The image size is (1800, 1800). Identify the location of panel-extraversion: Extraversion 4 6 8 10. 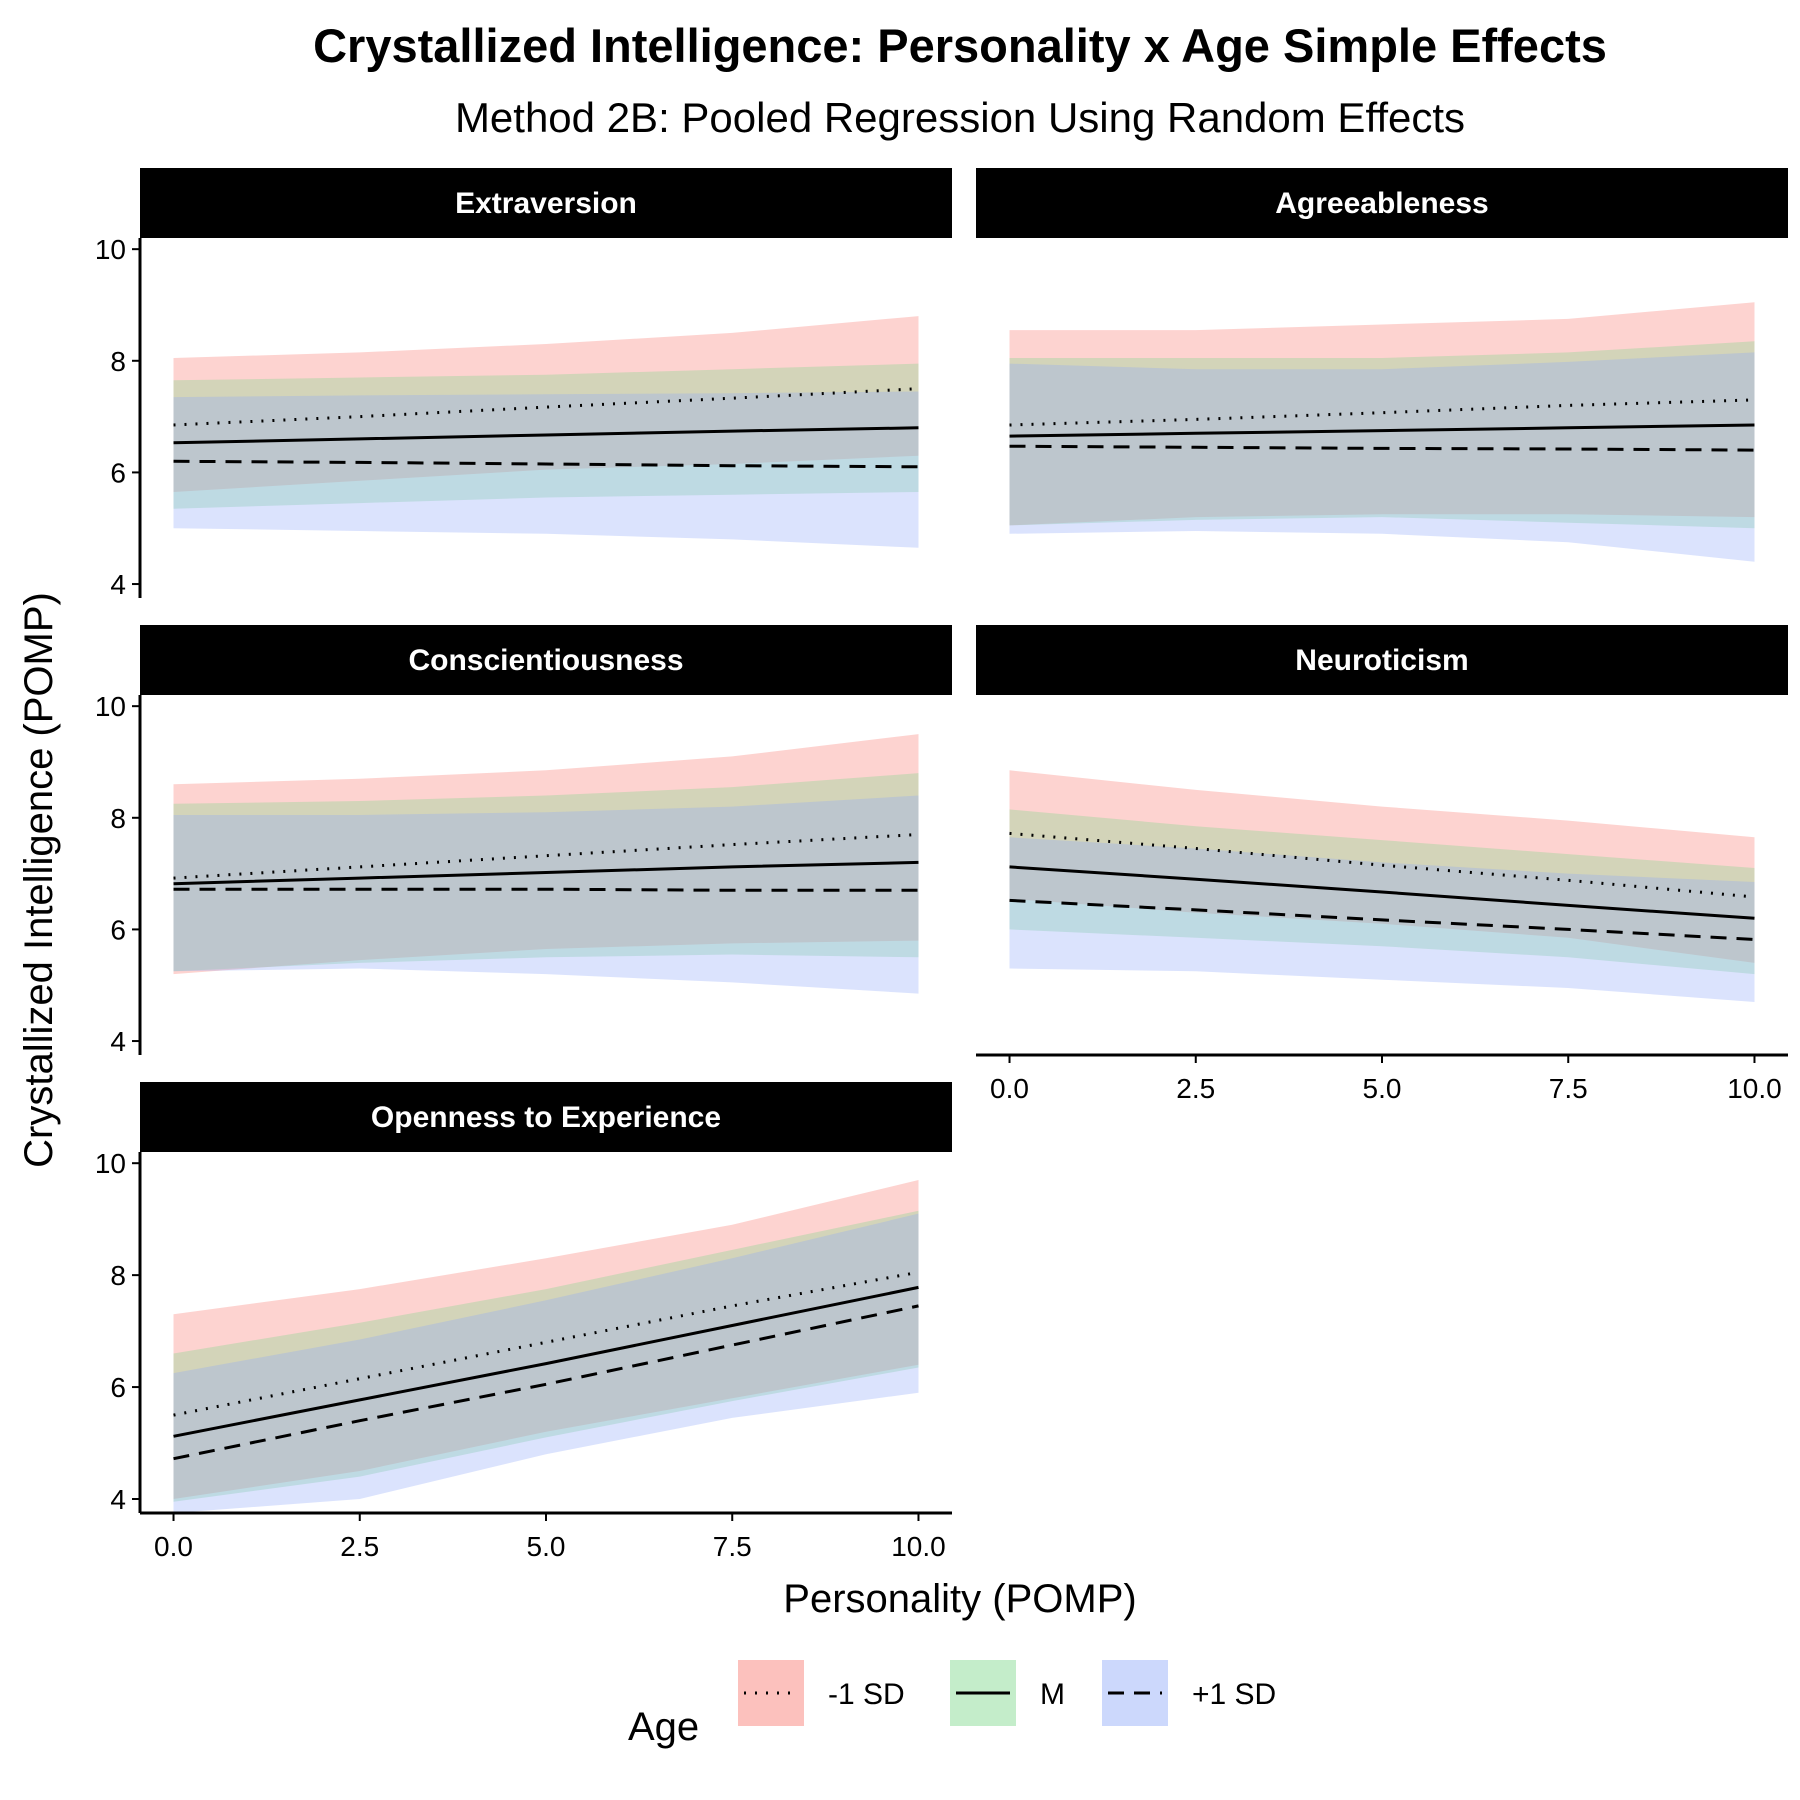
(523, 384).